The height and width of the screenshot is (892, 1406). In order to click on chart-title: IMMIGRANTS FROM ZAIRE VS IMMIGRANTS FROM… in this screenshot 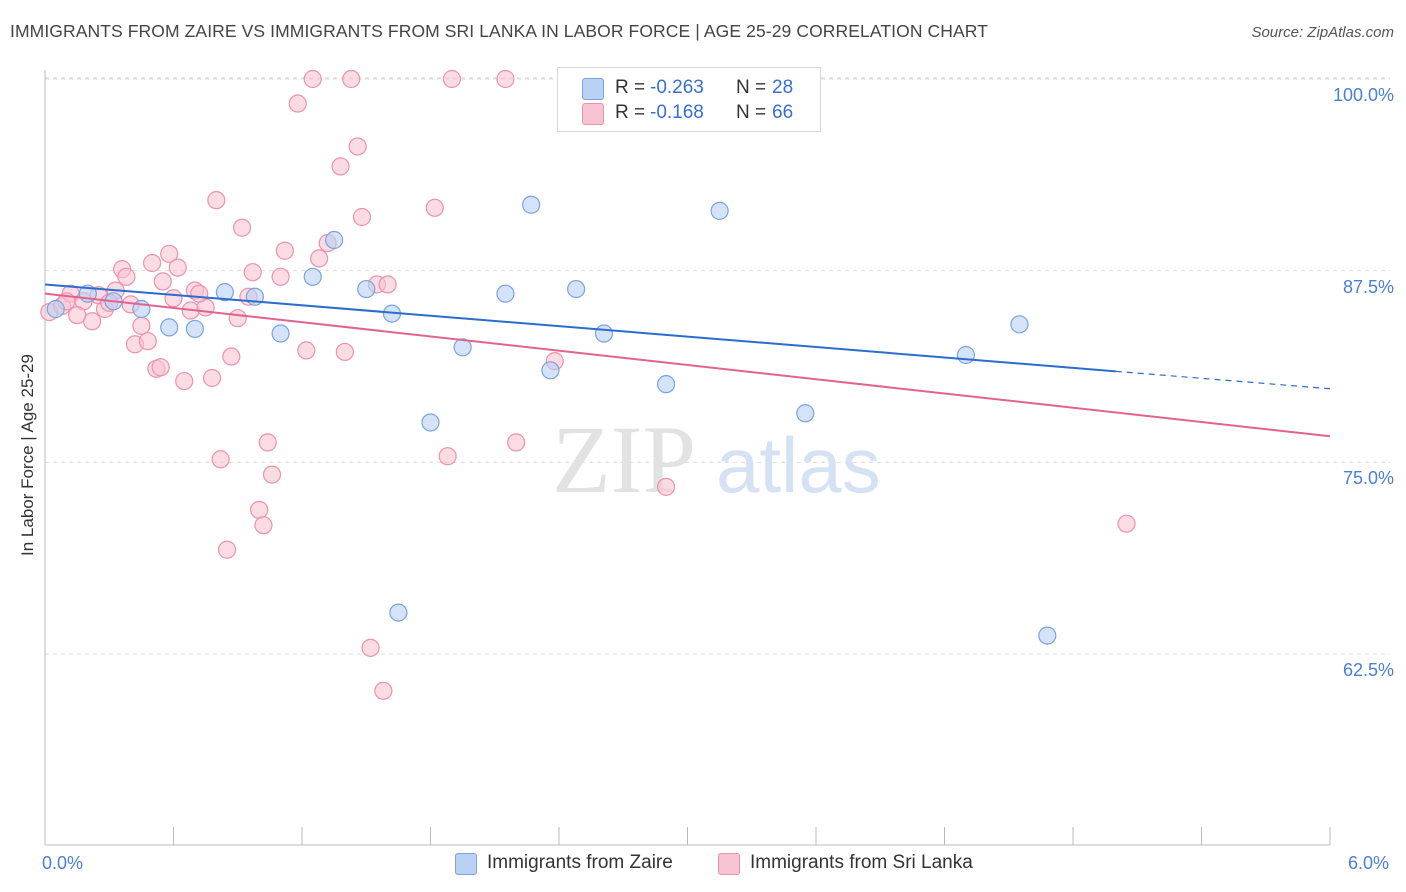, I will do `click(499, 31)`.